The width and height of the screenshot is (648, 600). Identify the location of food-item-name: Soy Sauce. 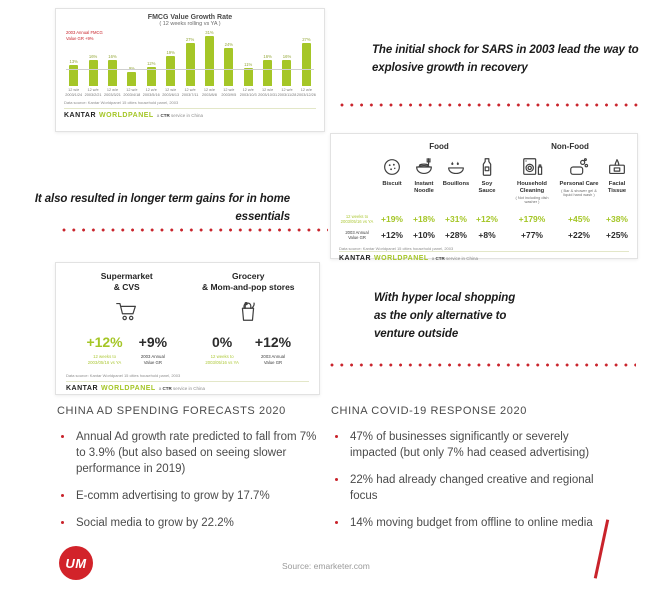
(487, 187).